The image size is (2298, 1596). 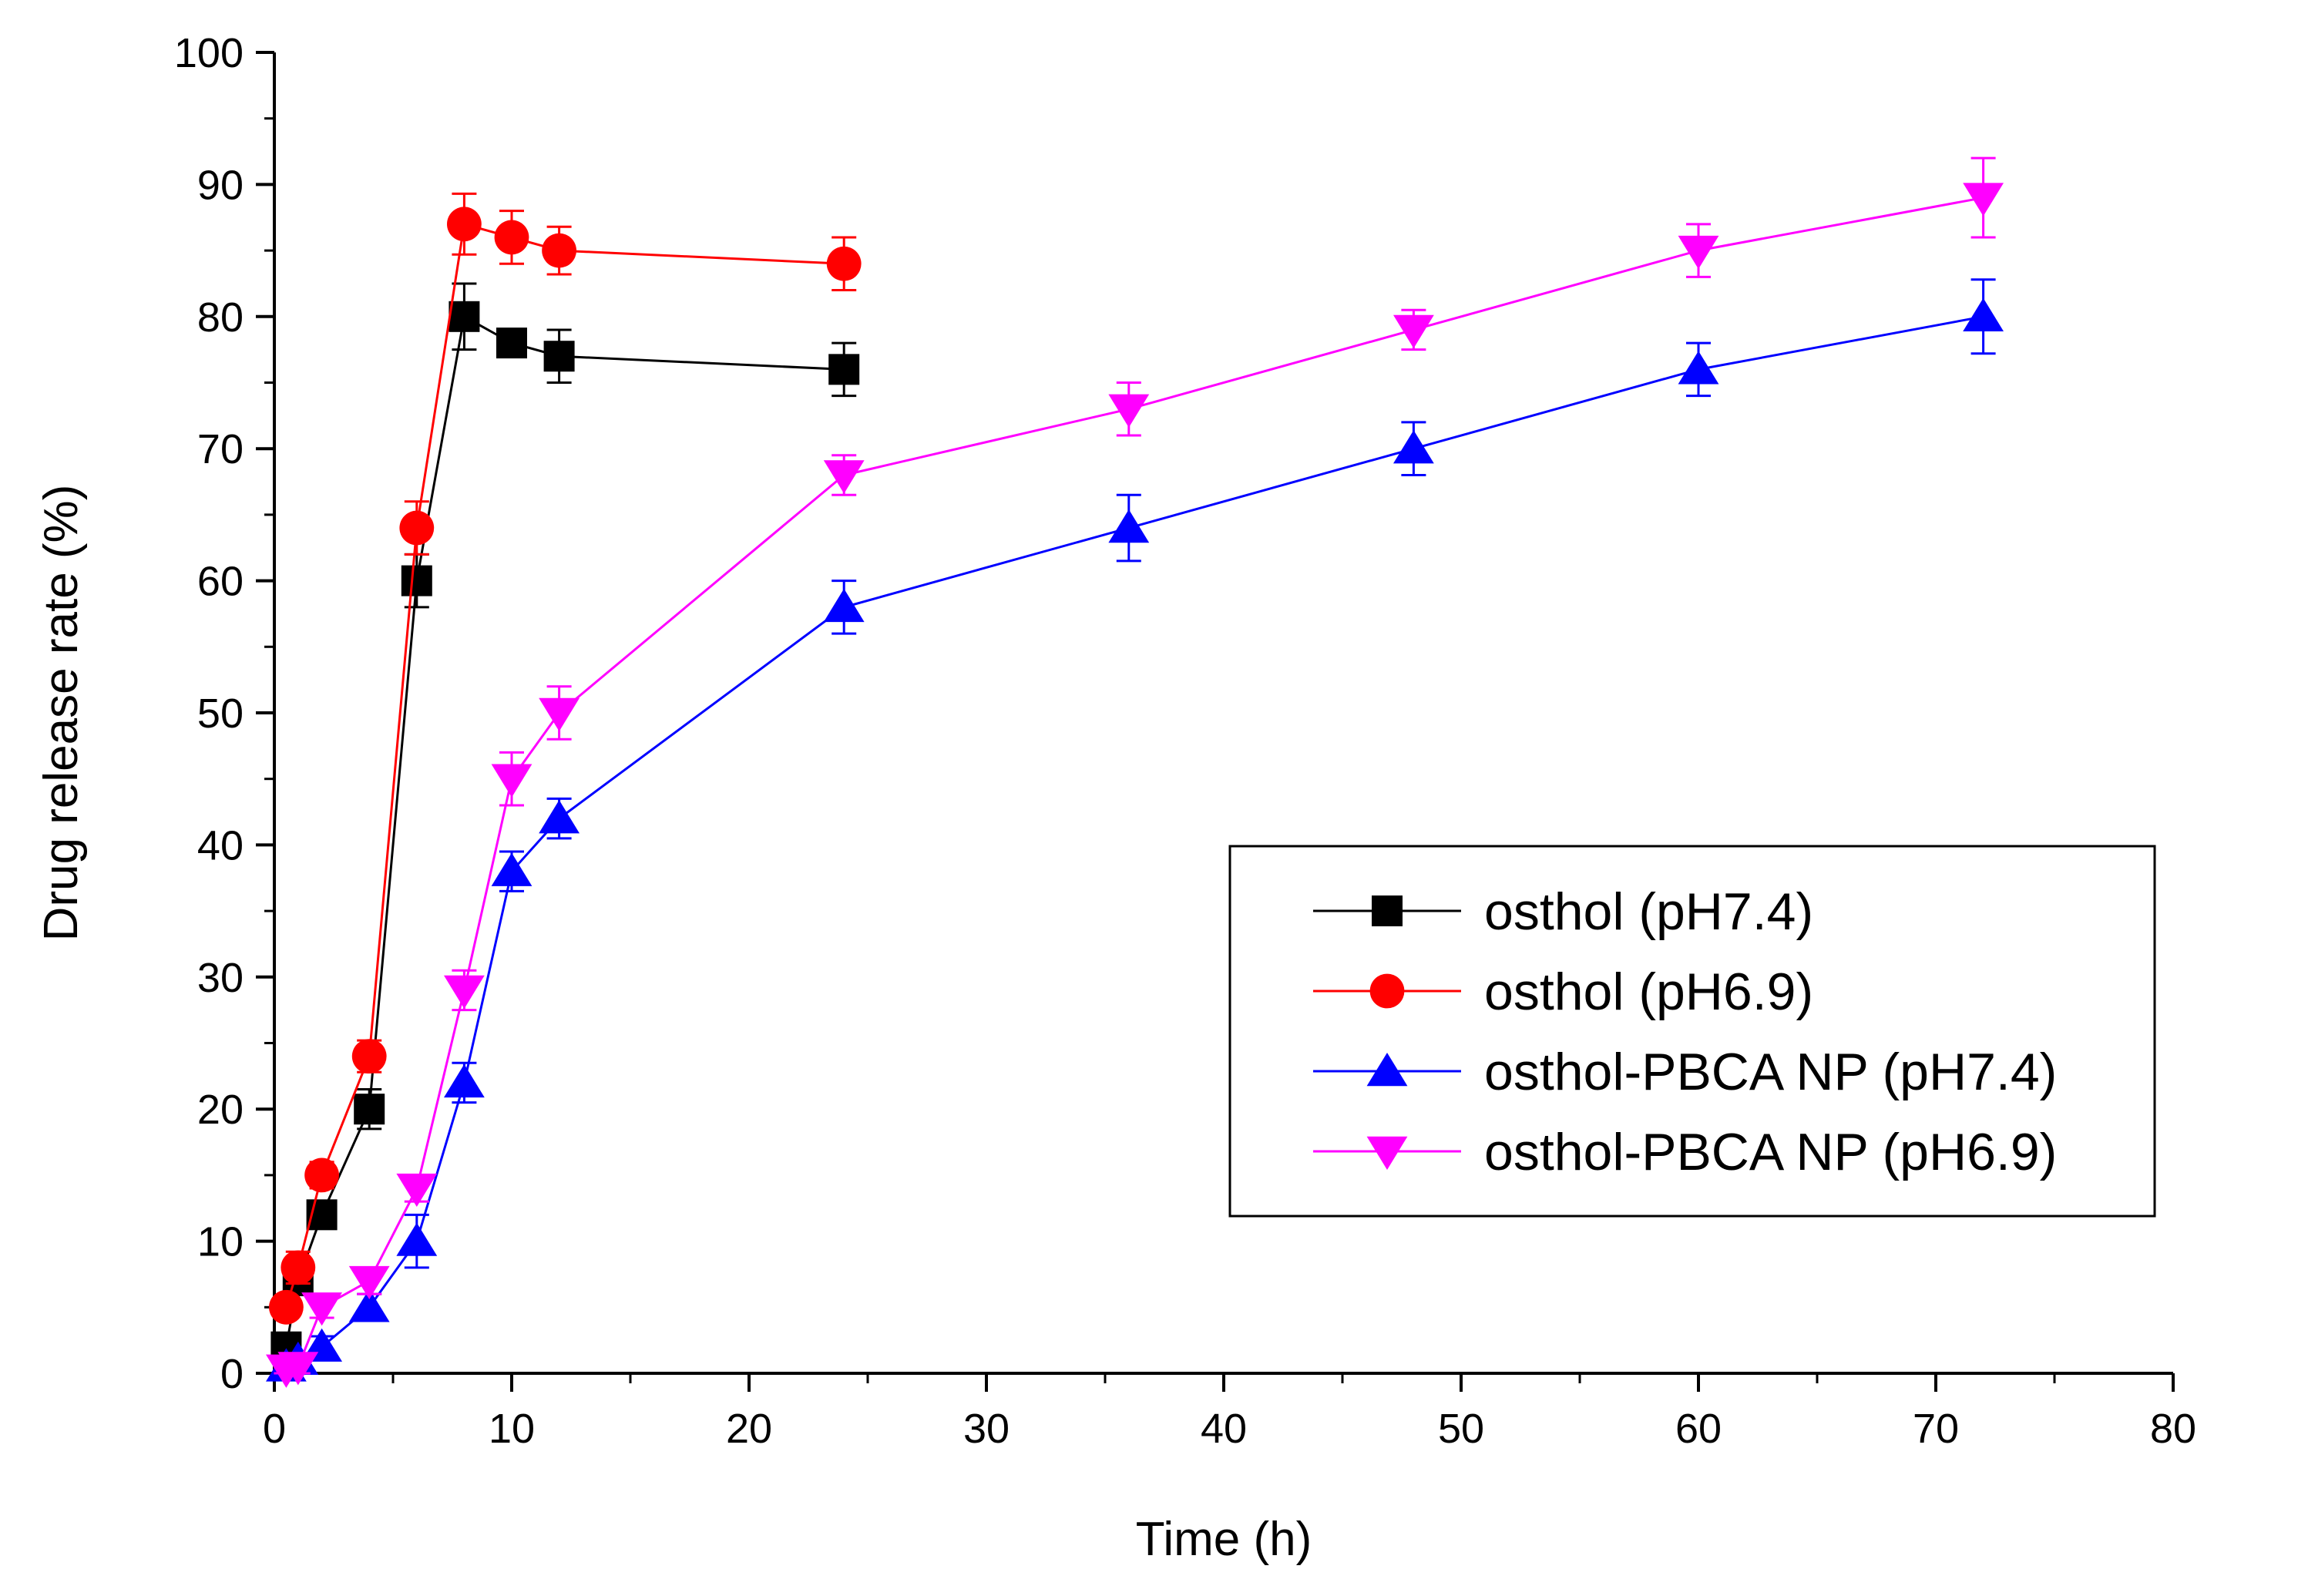 I want to click on y-tick-label: 20, so click(x=220, y=1110).